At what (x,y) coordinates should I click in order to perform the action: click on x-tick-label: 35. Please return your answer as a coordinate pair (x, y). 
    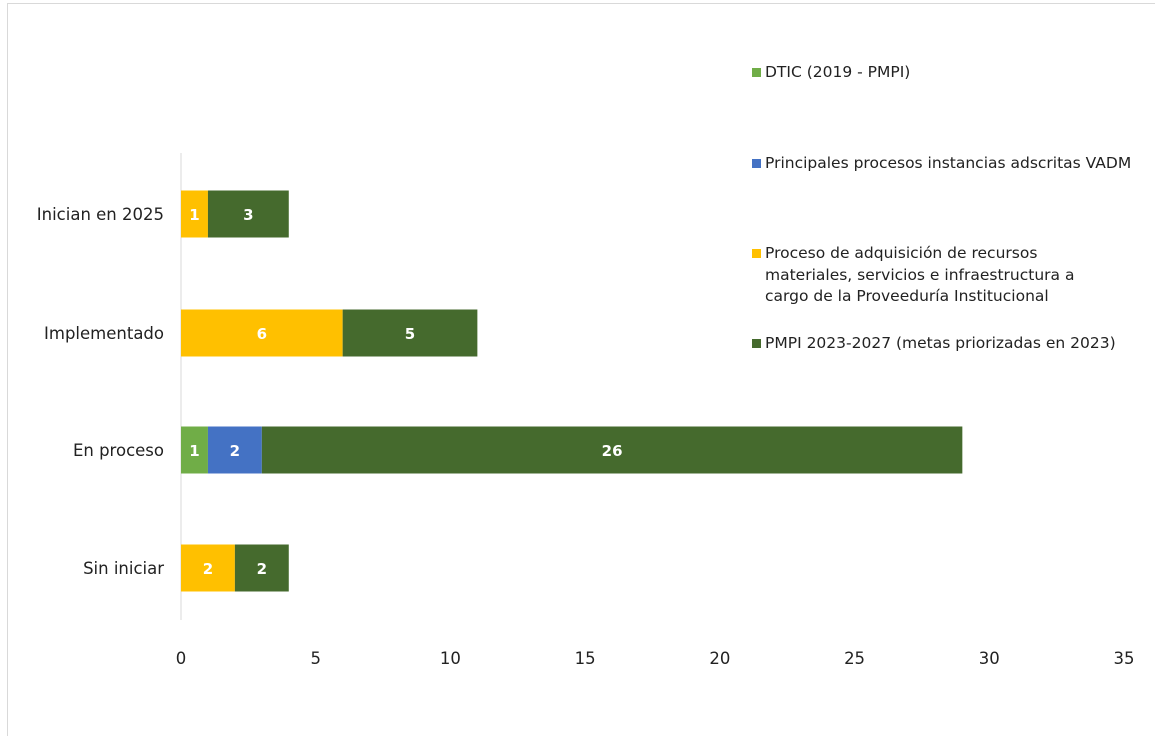
    Looking at the image, I should click on (1124, 658).